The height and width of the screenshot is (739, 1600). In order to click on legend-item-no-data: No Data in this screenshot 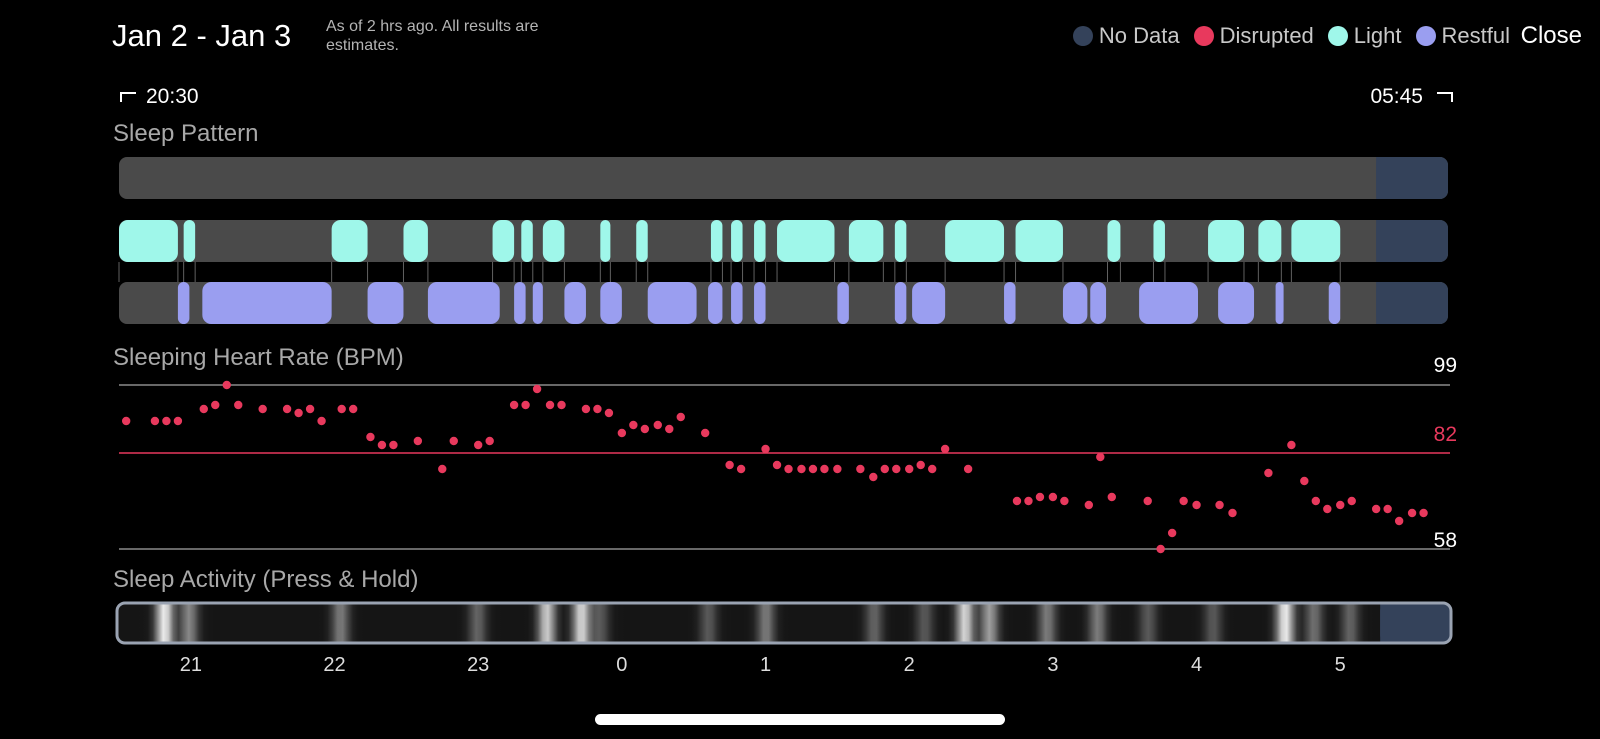, I will do `click(1126, 36)`.